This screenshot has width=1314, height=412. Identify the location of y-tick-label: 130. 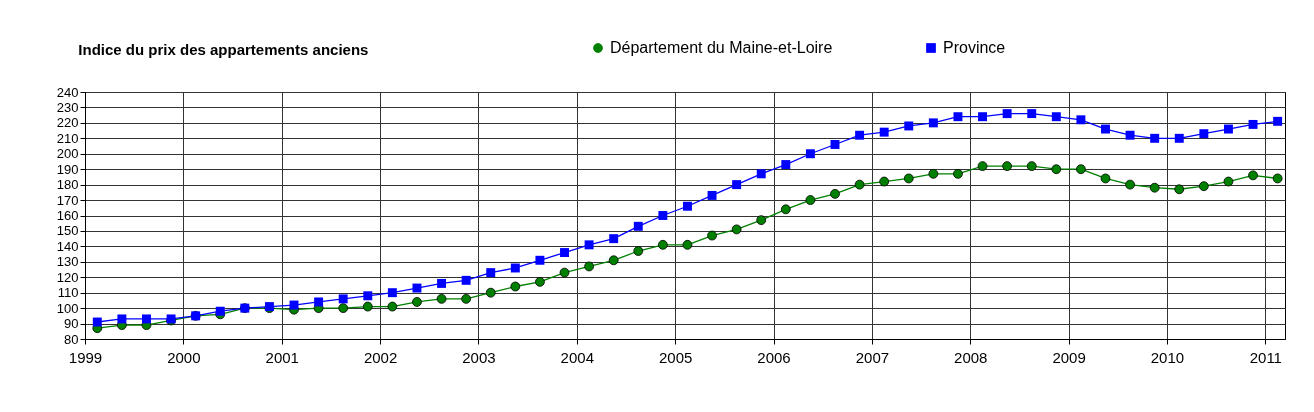
(67, 262).